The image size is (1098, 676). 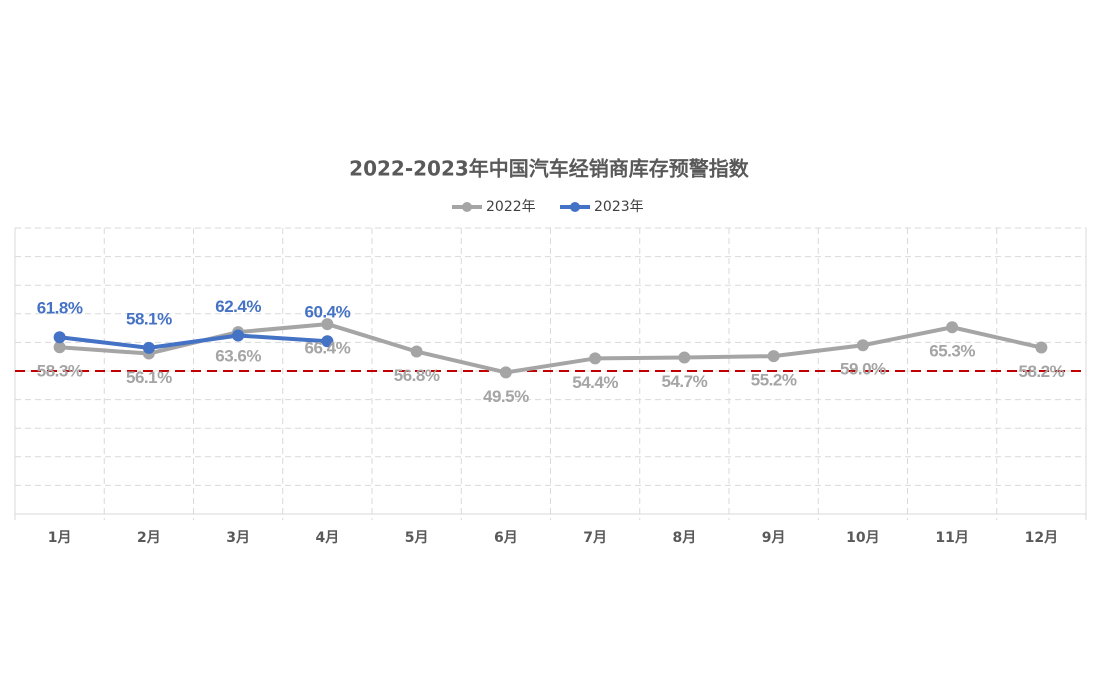 What do you see at coordinates (1041, 538) in the screenshot?
I see `x-tick-label: 12月` at bounding box center [1041, 538].